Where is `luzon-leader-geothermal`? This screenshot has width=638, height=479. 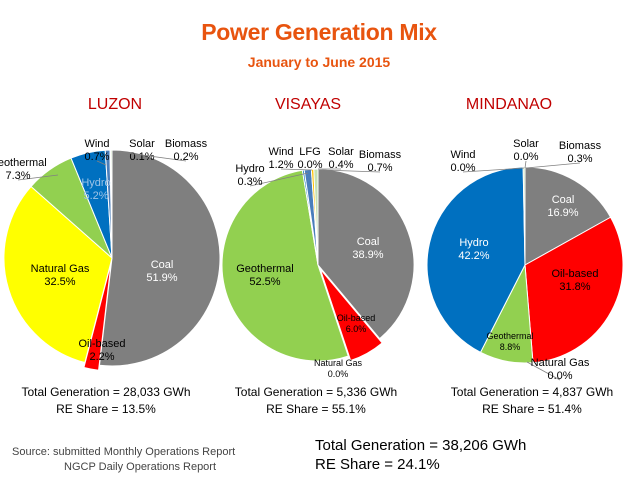 luzon-leader-geothermal is located at coordinates (38, 177).